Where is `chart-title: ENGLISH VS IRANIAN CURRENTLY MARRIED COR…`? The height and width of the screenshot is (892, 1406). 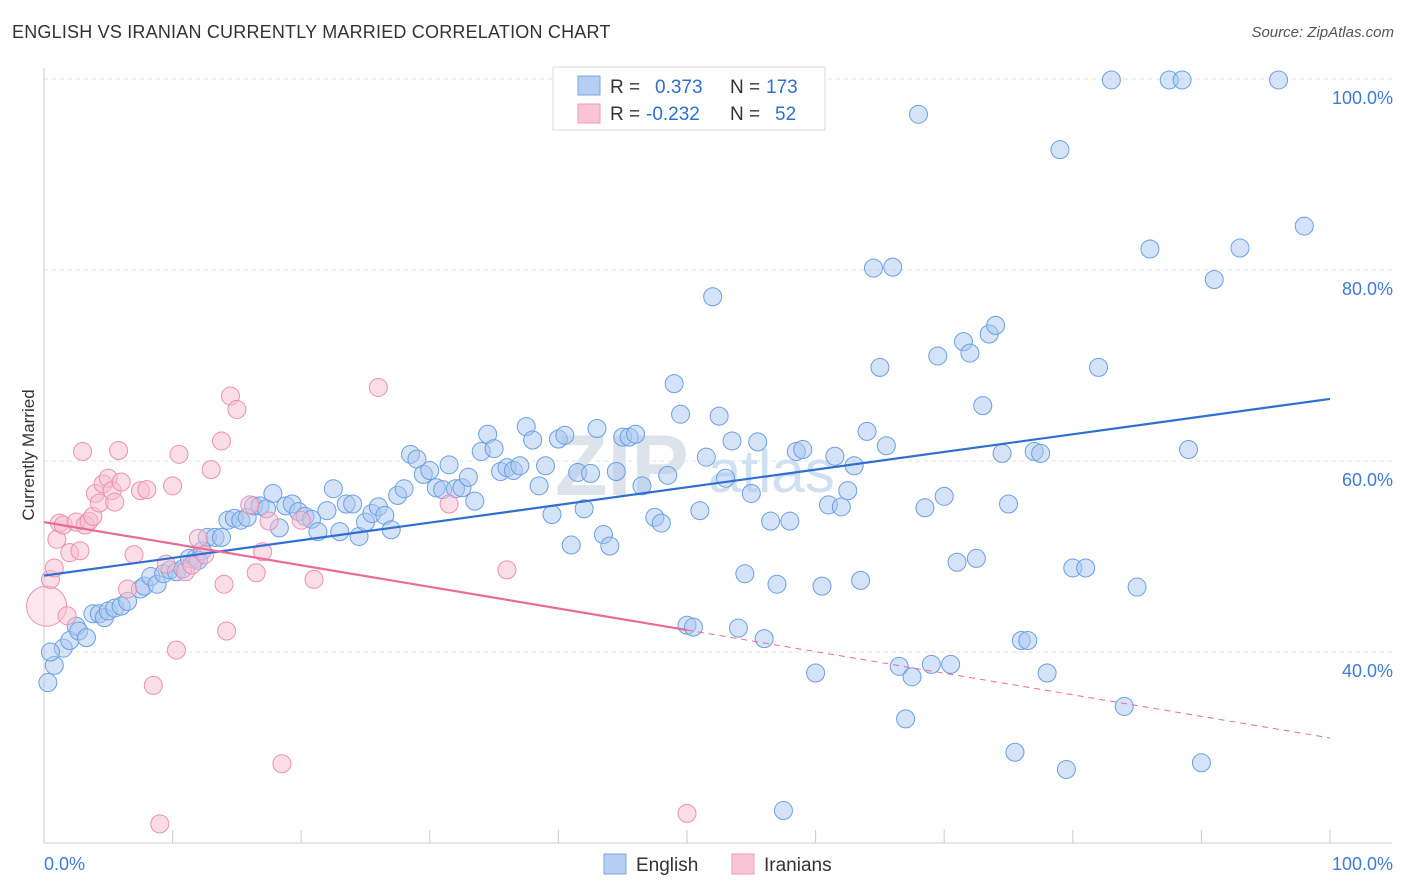
chart-title: ENGLISH VS IRANIAN CURRENTLY MARRIED COR… is located at coordinates (311, 32).